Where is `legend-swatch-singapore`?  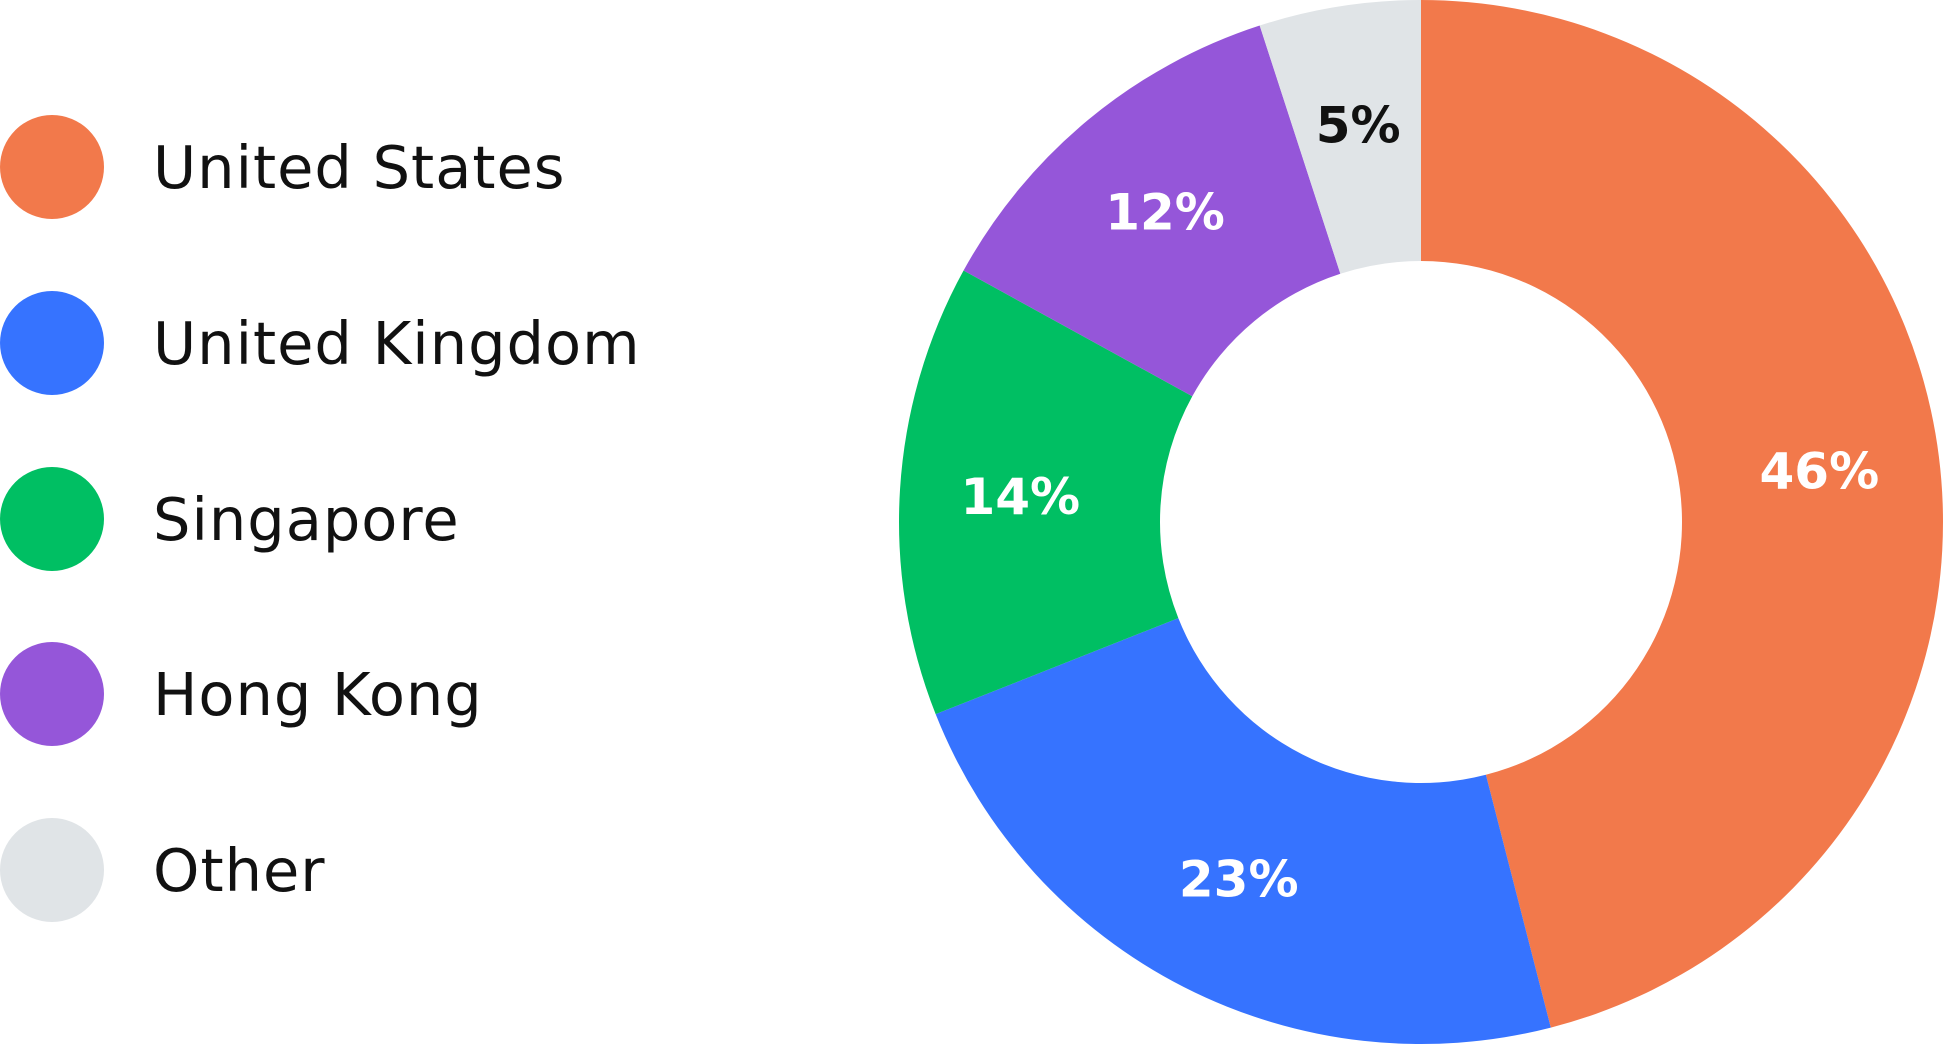 legend-swatch-singapore is located at coordinates (52, 519).